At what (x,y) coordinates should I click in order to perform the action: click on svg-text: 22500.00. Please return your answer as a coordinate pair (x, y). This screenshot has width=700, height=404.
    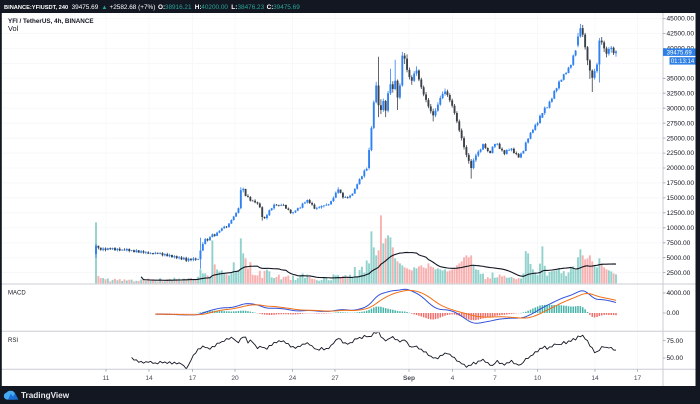
    Looking at the image, I should click on (681, 153).